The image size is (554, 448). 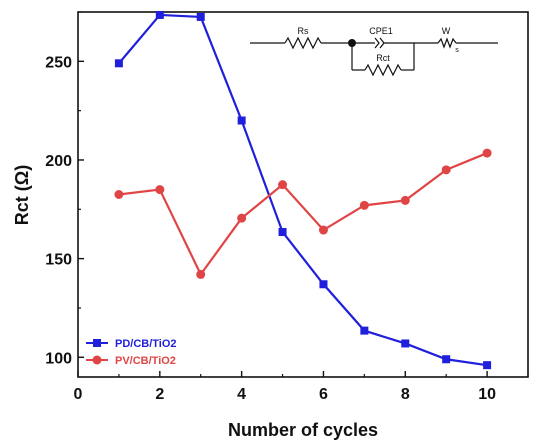 What do you see at coordinates (58, 62) in the screenshot?
I see `y-tick-label-3: 250` at bounding box center [58, 62].